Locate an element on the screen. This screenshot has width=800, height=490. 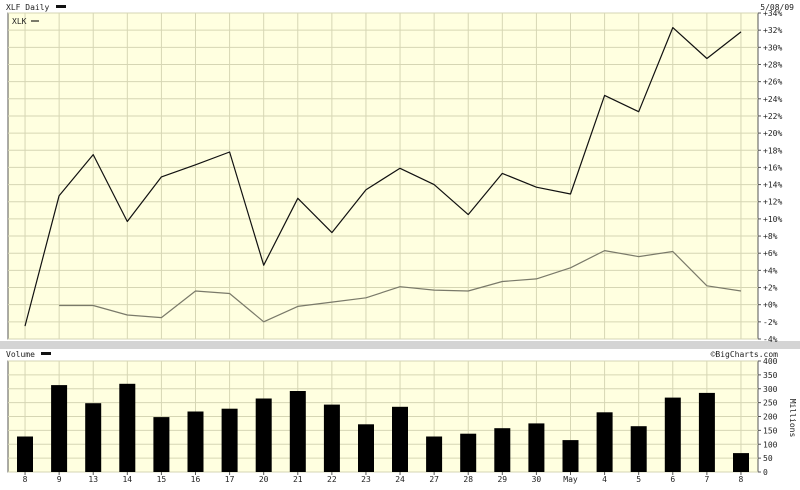
volume-label: Volume is located at coordinates (20, 354).